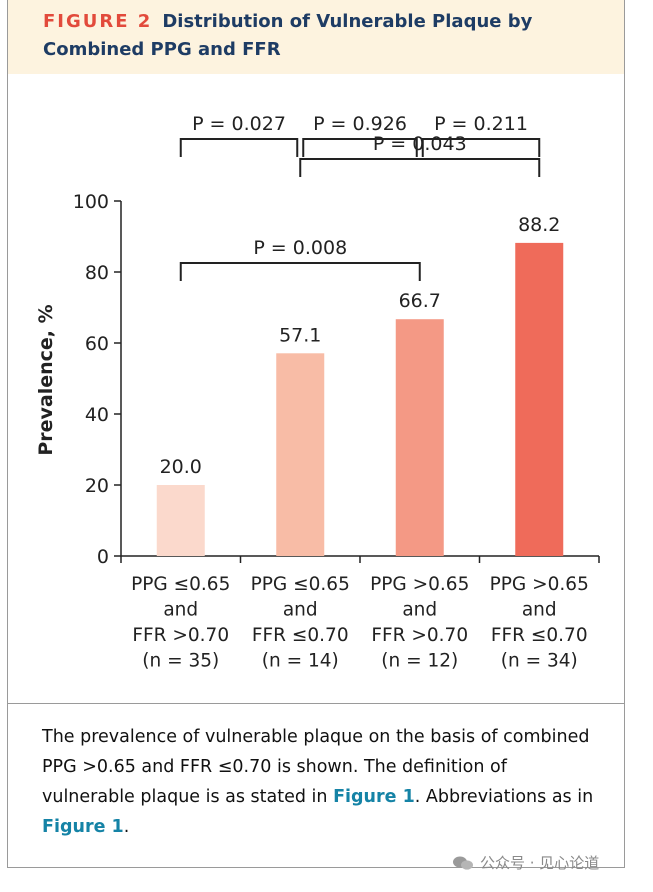  I want to click on x-tick-label: (n = 14), so click(300, 661).